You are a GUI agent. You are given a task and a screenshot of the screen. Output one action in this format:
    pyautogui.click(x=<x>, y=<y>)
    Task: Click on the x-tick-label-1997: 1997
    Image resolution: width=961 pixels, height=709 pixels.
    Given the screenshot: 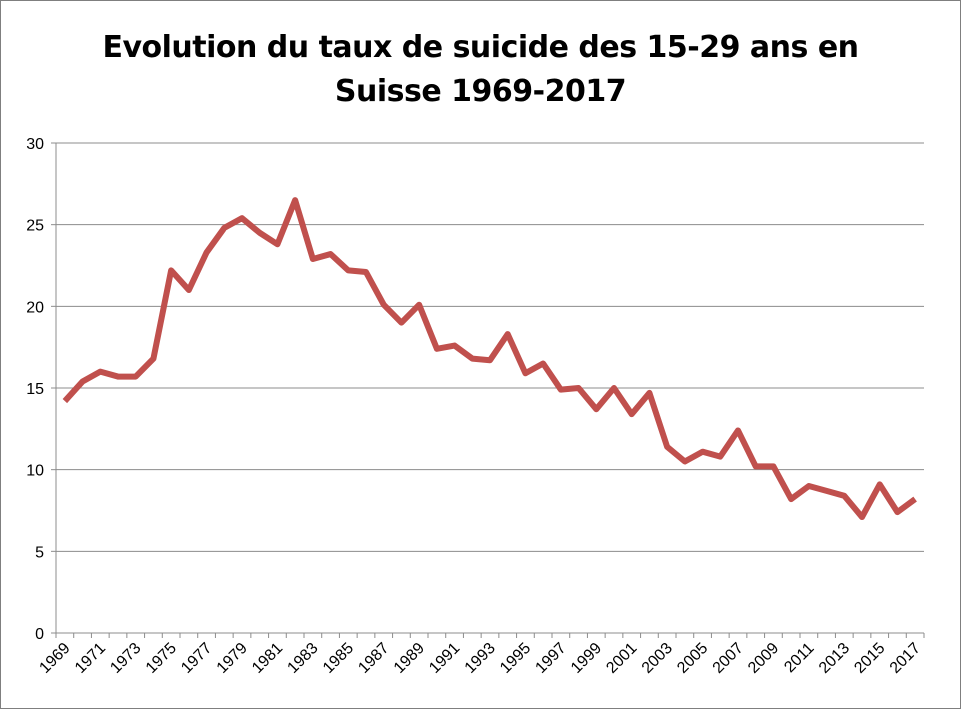 What is the action you would take?
    pyautogui.click(x=550, y=658)
    